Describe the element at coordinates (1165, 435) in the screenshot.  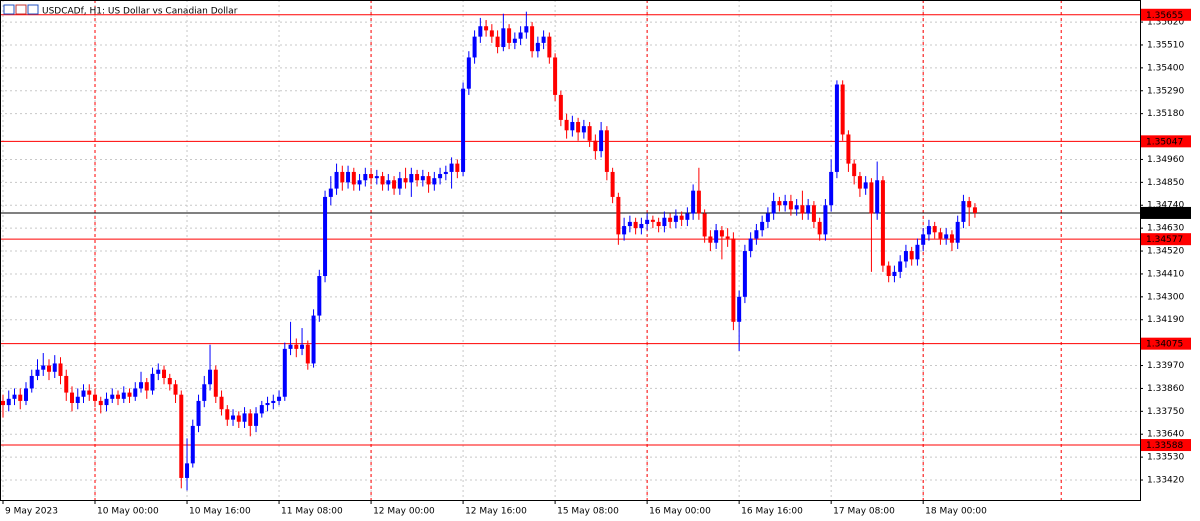
I see `y-tick-label: 1.33640` at that location.